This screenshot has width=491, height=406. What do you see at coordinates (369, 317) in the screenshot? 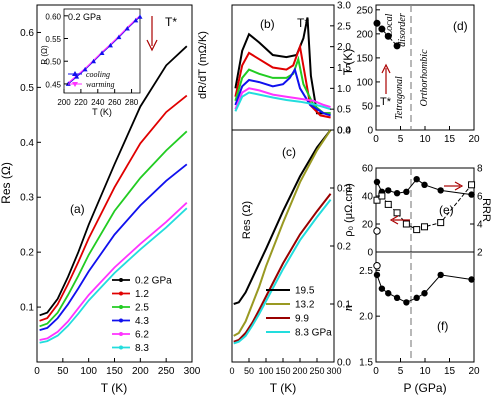
I see `panel-f-y-ticks: 1.5 2.0 2.5` at bounding box center [369, 317].